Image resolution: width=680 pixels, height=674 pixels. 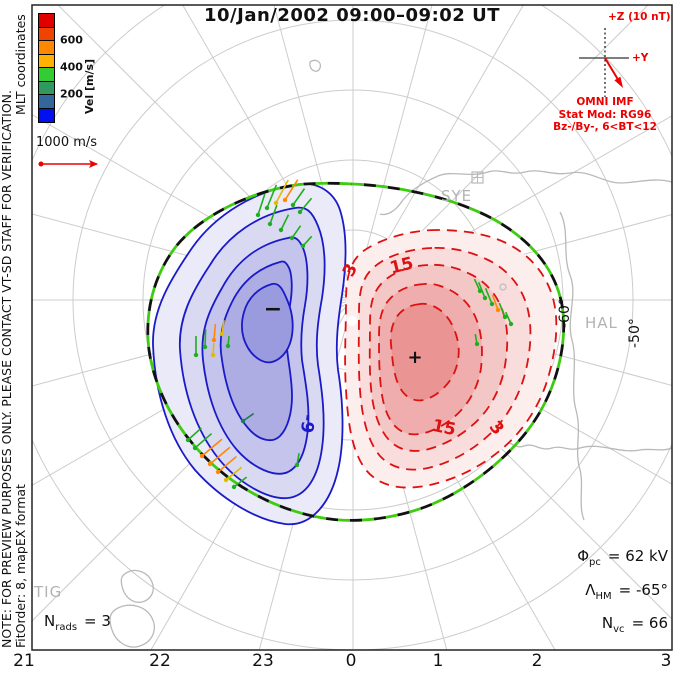 I want to click on figure-title: 10/Jan/2002 09:00–09:02 UT, so click(x=352, y=15).